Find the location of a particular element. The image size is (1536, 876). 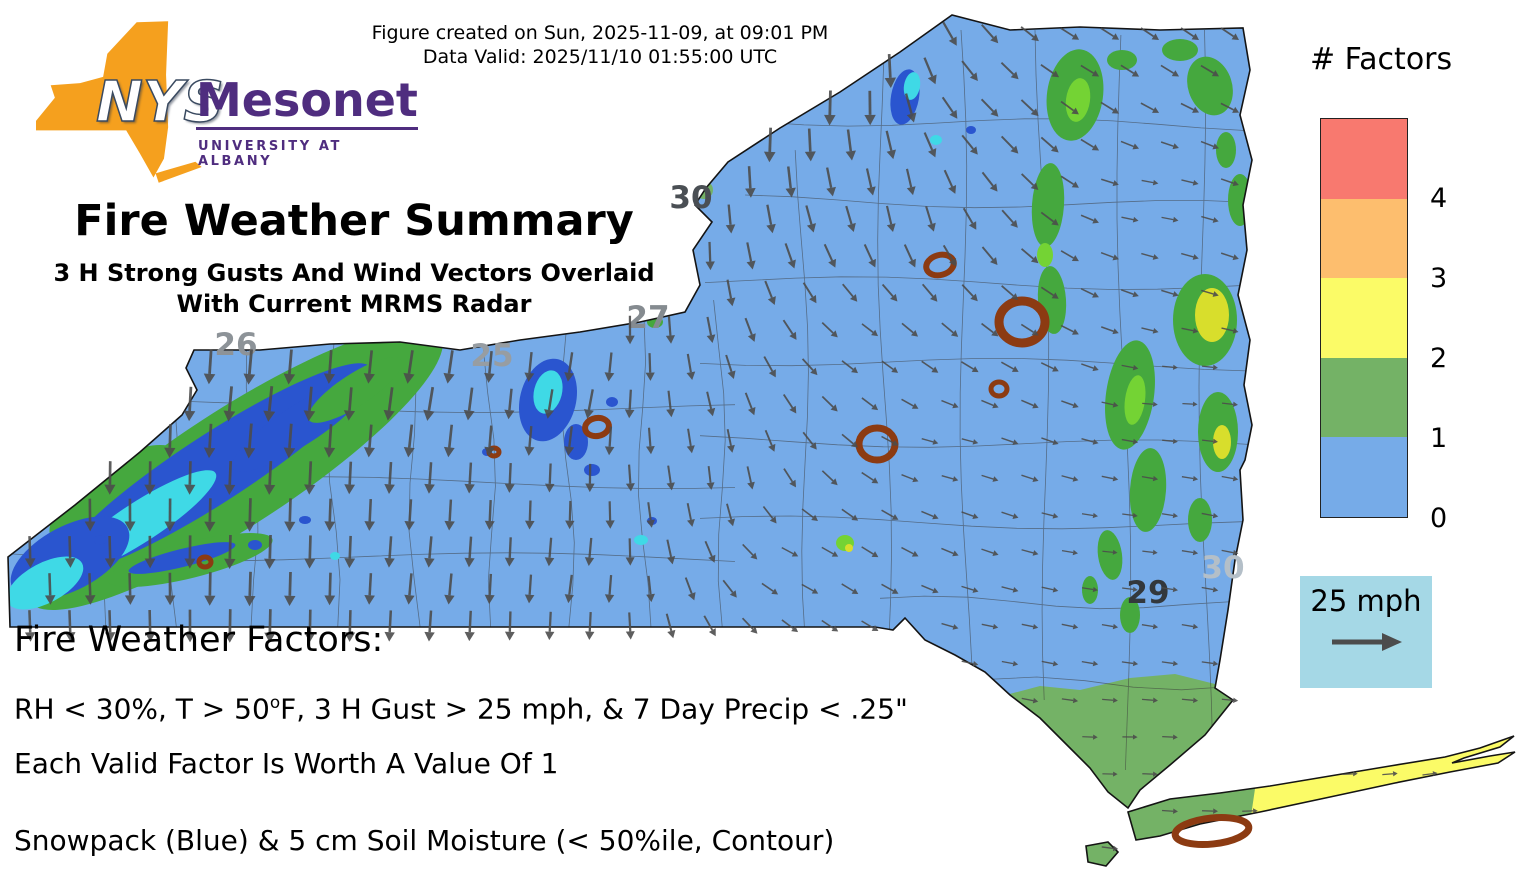

gust-label: 27 is located at coordinates (647, 318).